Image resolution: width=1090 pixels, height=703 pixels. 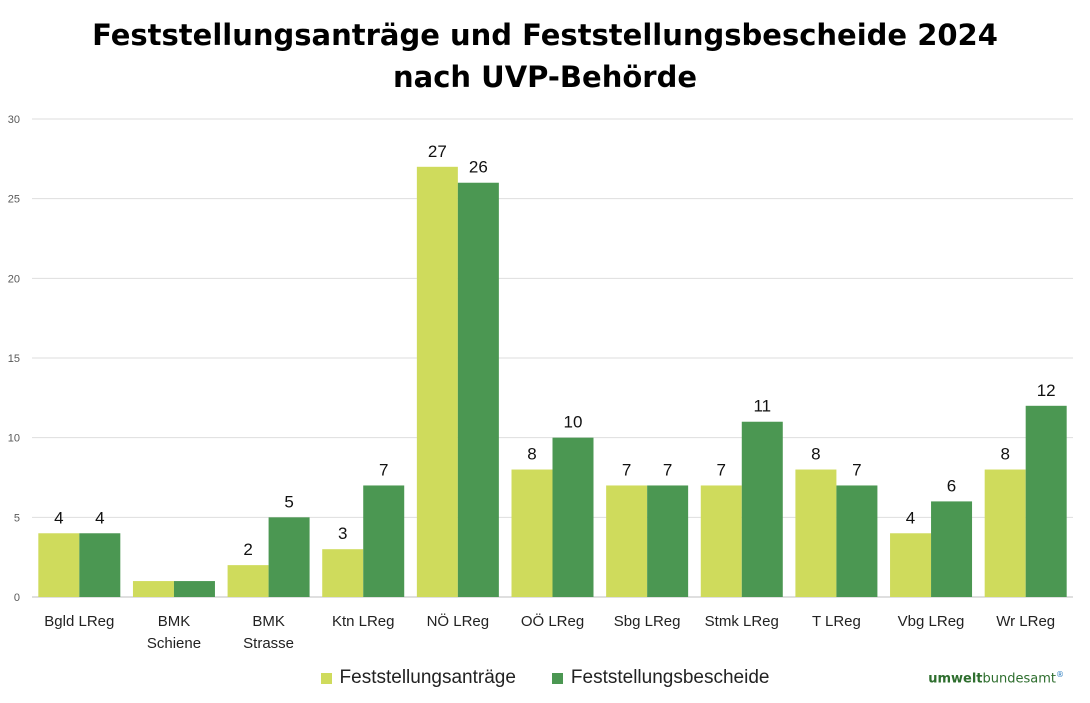 What do you see at coordinates (79, 621) in the screenshot?
I see `x-tick-label: Bgld LReg` at bounding box center [79, 621].